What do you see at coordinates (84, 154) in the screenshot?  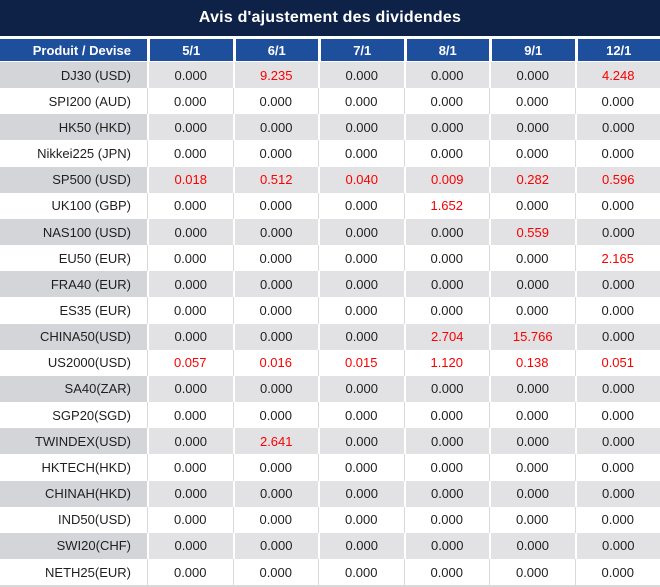 I see `product-cell: Nikkei225 (JPN)` at bounding box center [84, 154].